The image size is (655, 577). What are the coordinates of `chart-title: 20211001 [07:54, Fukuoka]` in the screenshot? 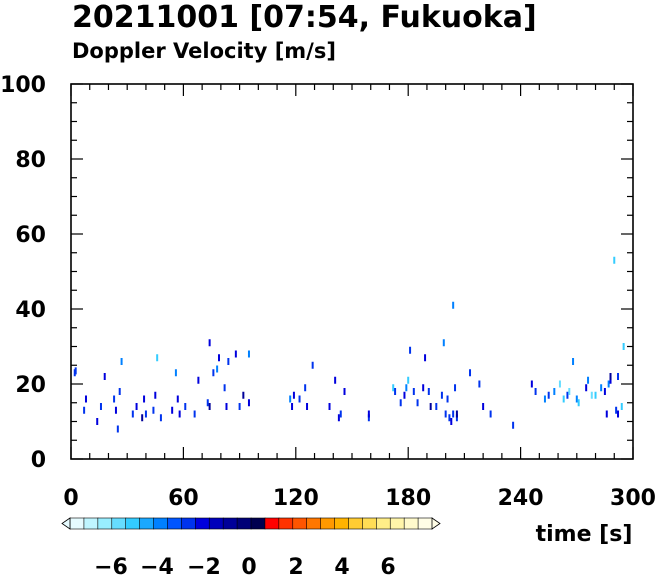 It's located at (304, 17).